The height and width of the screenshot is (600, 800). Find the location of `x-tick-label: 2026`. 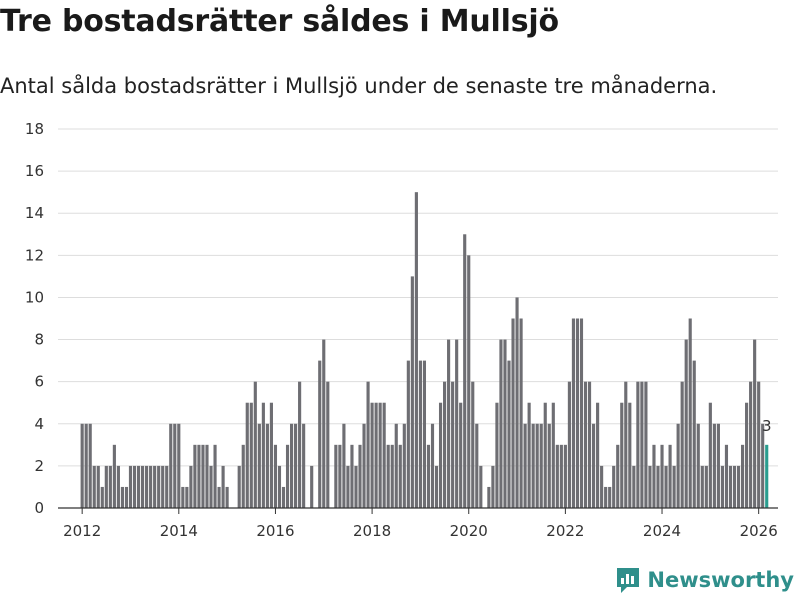

x-tick-label: 2026 is located at coordinates (759, 531).